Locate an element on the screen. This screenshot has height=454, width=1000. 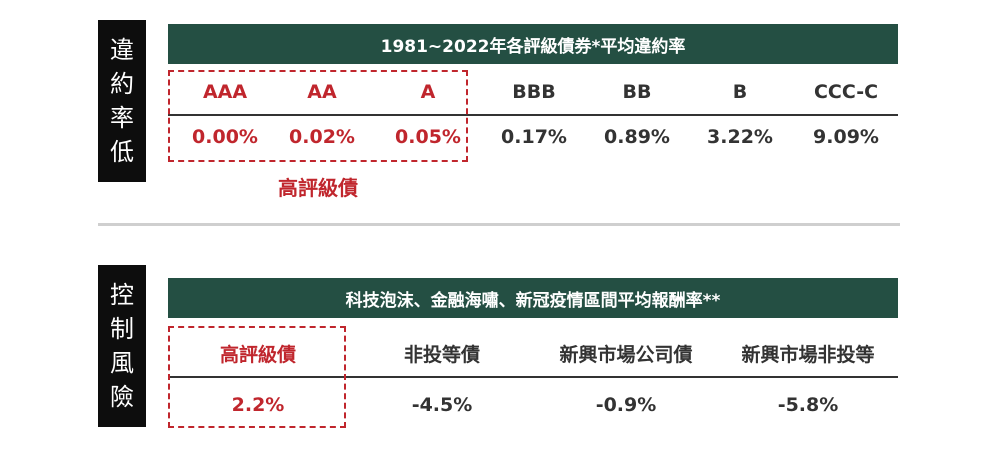
side-label-risk-control: 控 制 風 險 is located at coordinates (122, 346).